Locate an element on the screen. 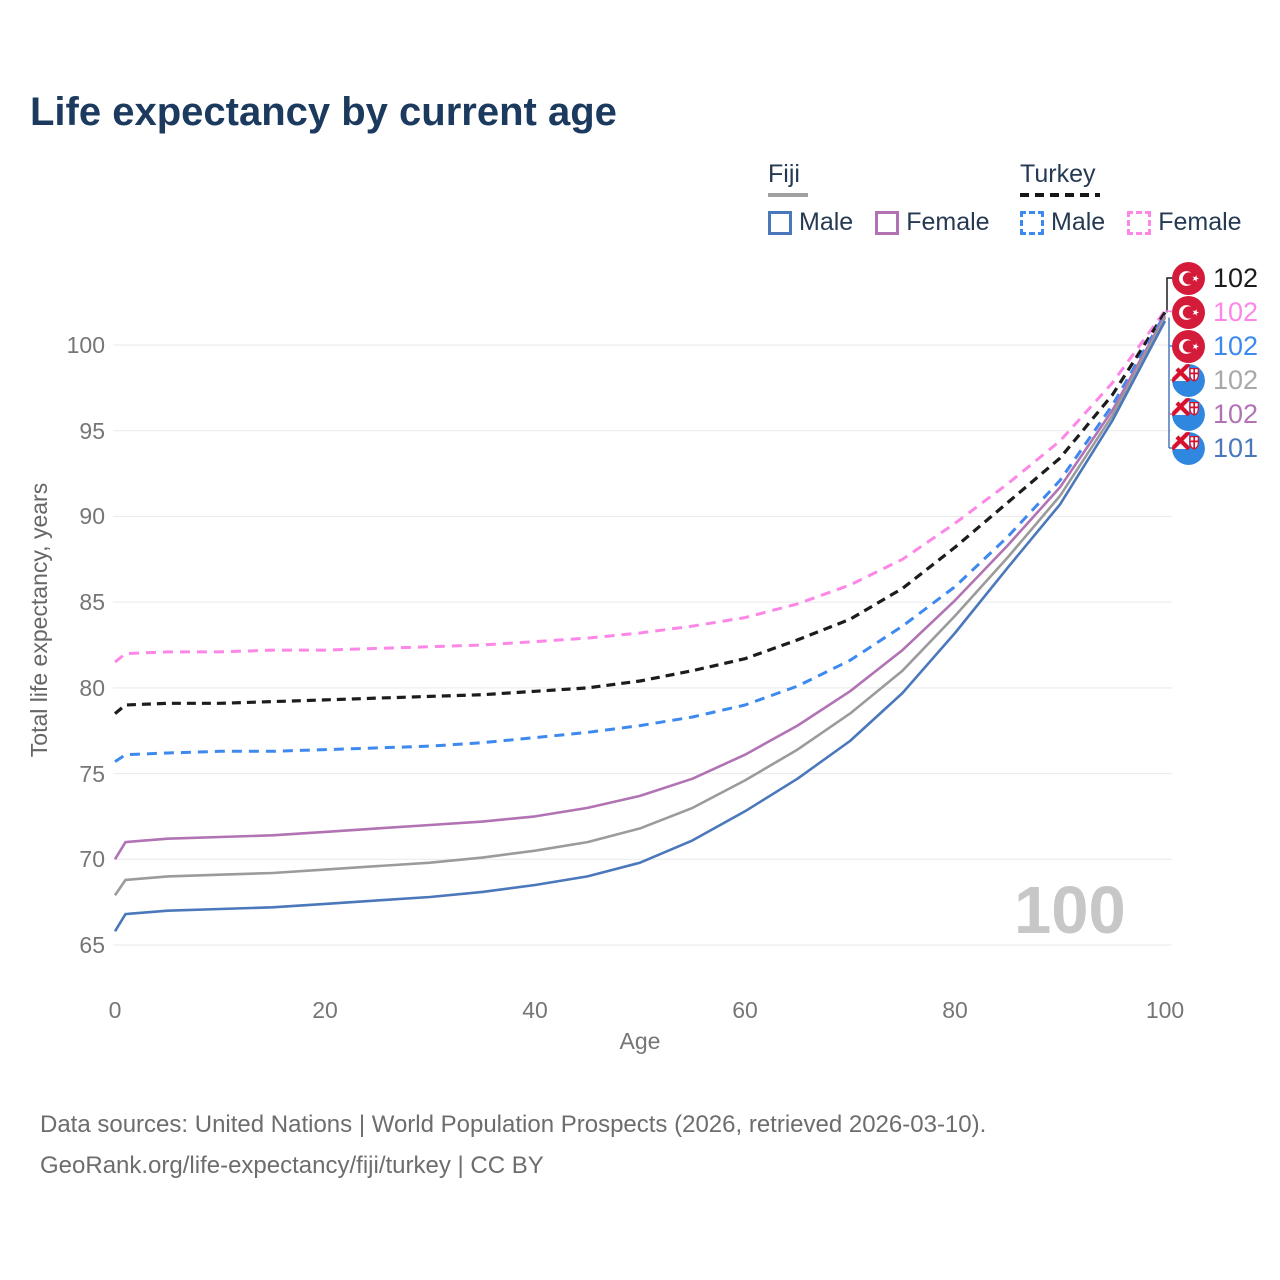  x-tick-label: 40 is located at coordinates (535, 1010).